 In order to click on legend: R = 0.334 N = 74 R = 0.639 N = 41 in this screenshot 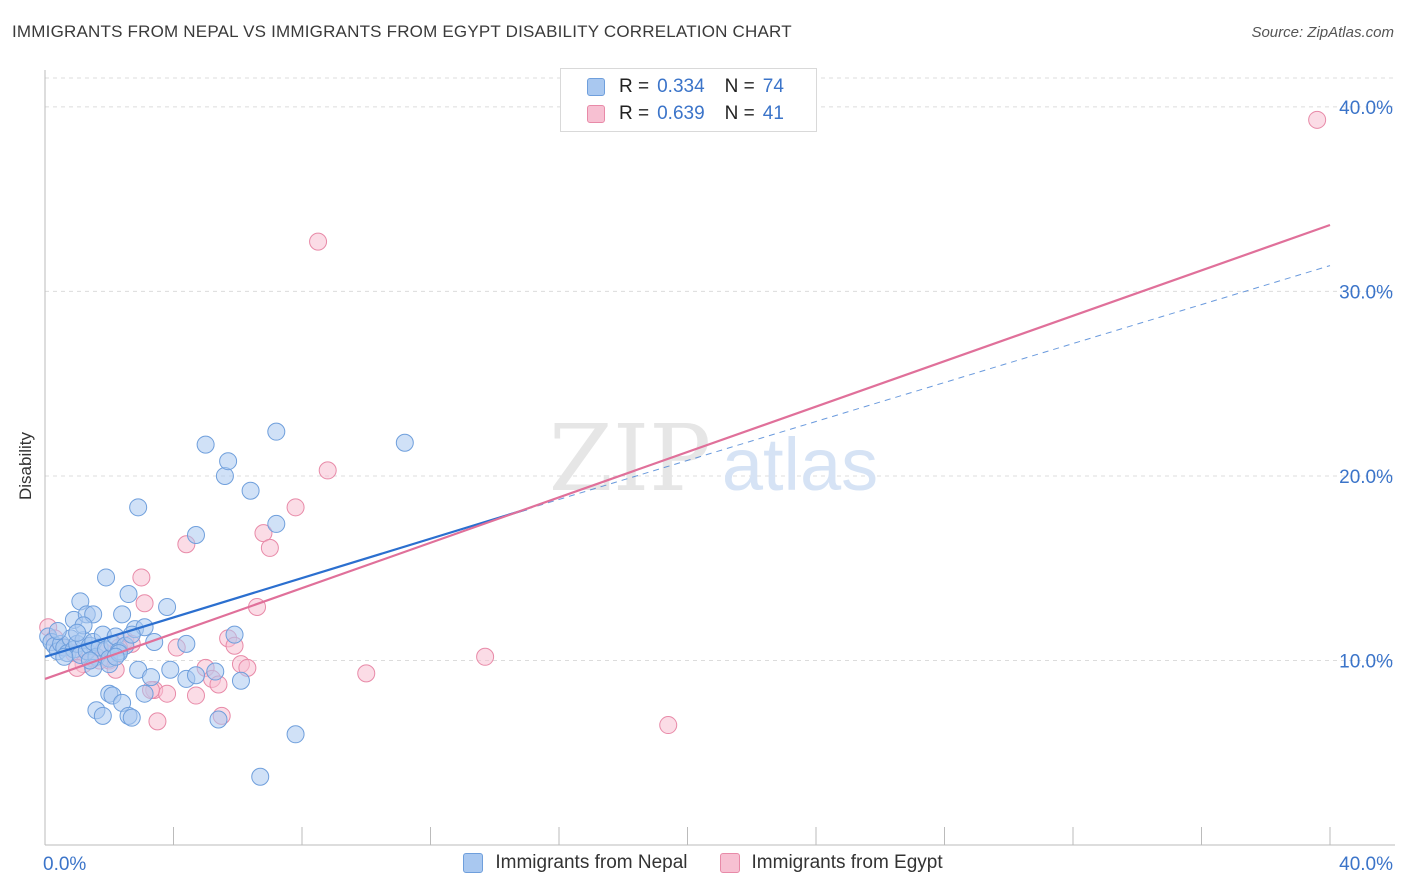, I will do `click(688, 100)`.